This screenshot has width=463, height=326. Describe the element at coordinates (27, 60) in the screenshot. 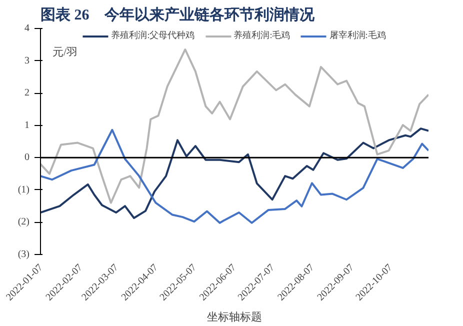

I see `y-tick-label: 3` at that location.